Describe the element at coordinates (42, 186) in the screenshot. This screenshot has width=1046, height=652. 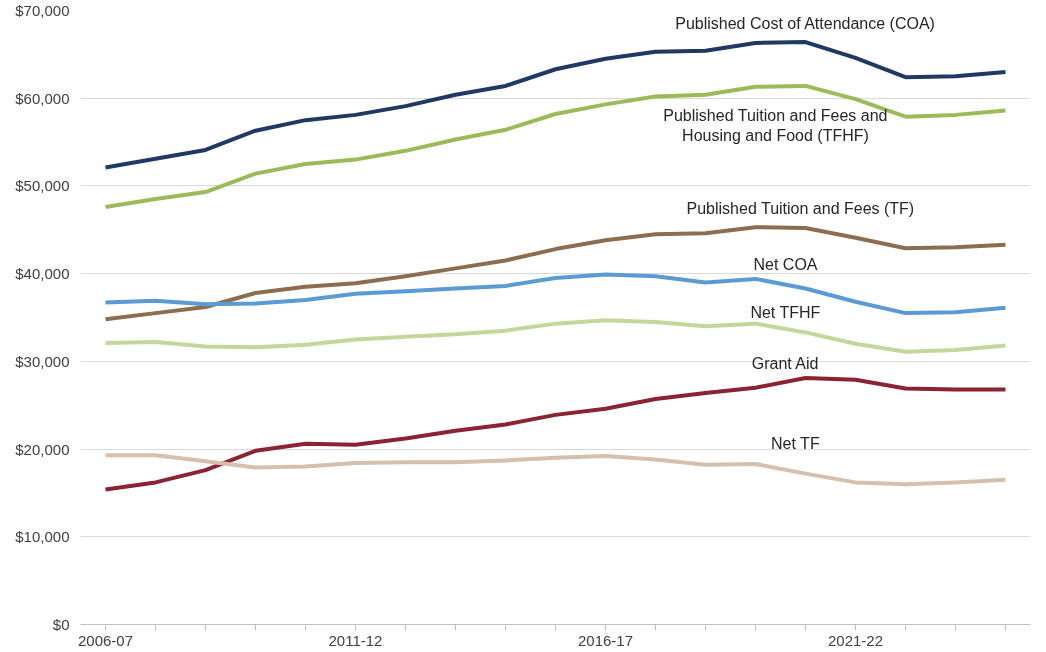
I see `y-tick-label: $50,000` at that location.